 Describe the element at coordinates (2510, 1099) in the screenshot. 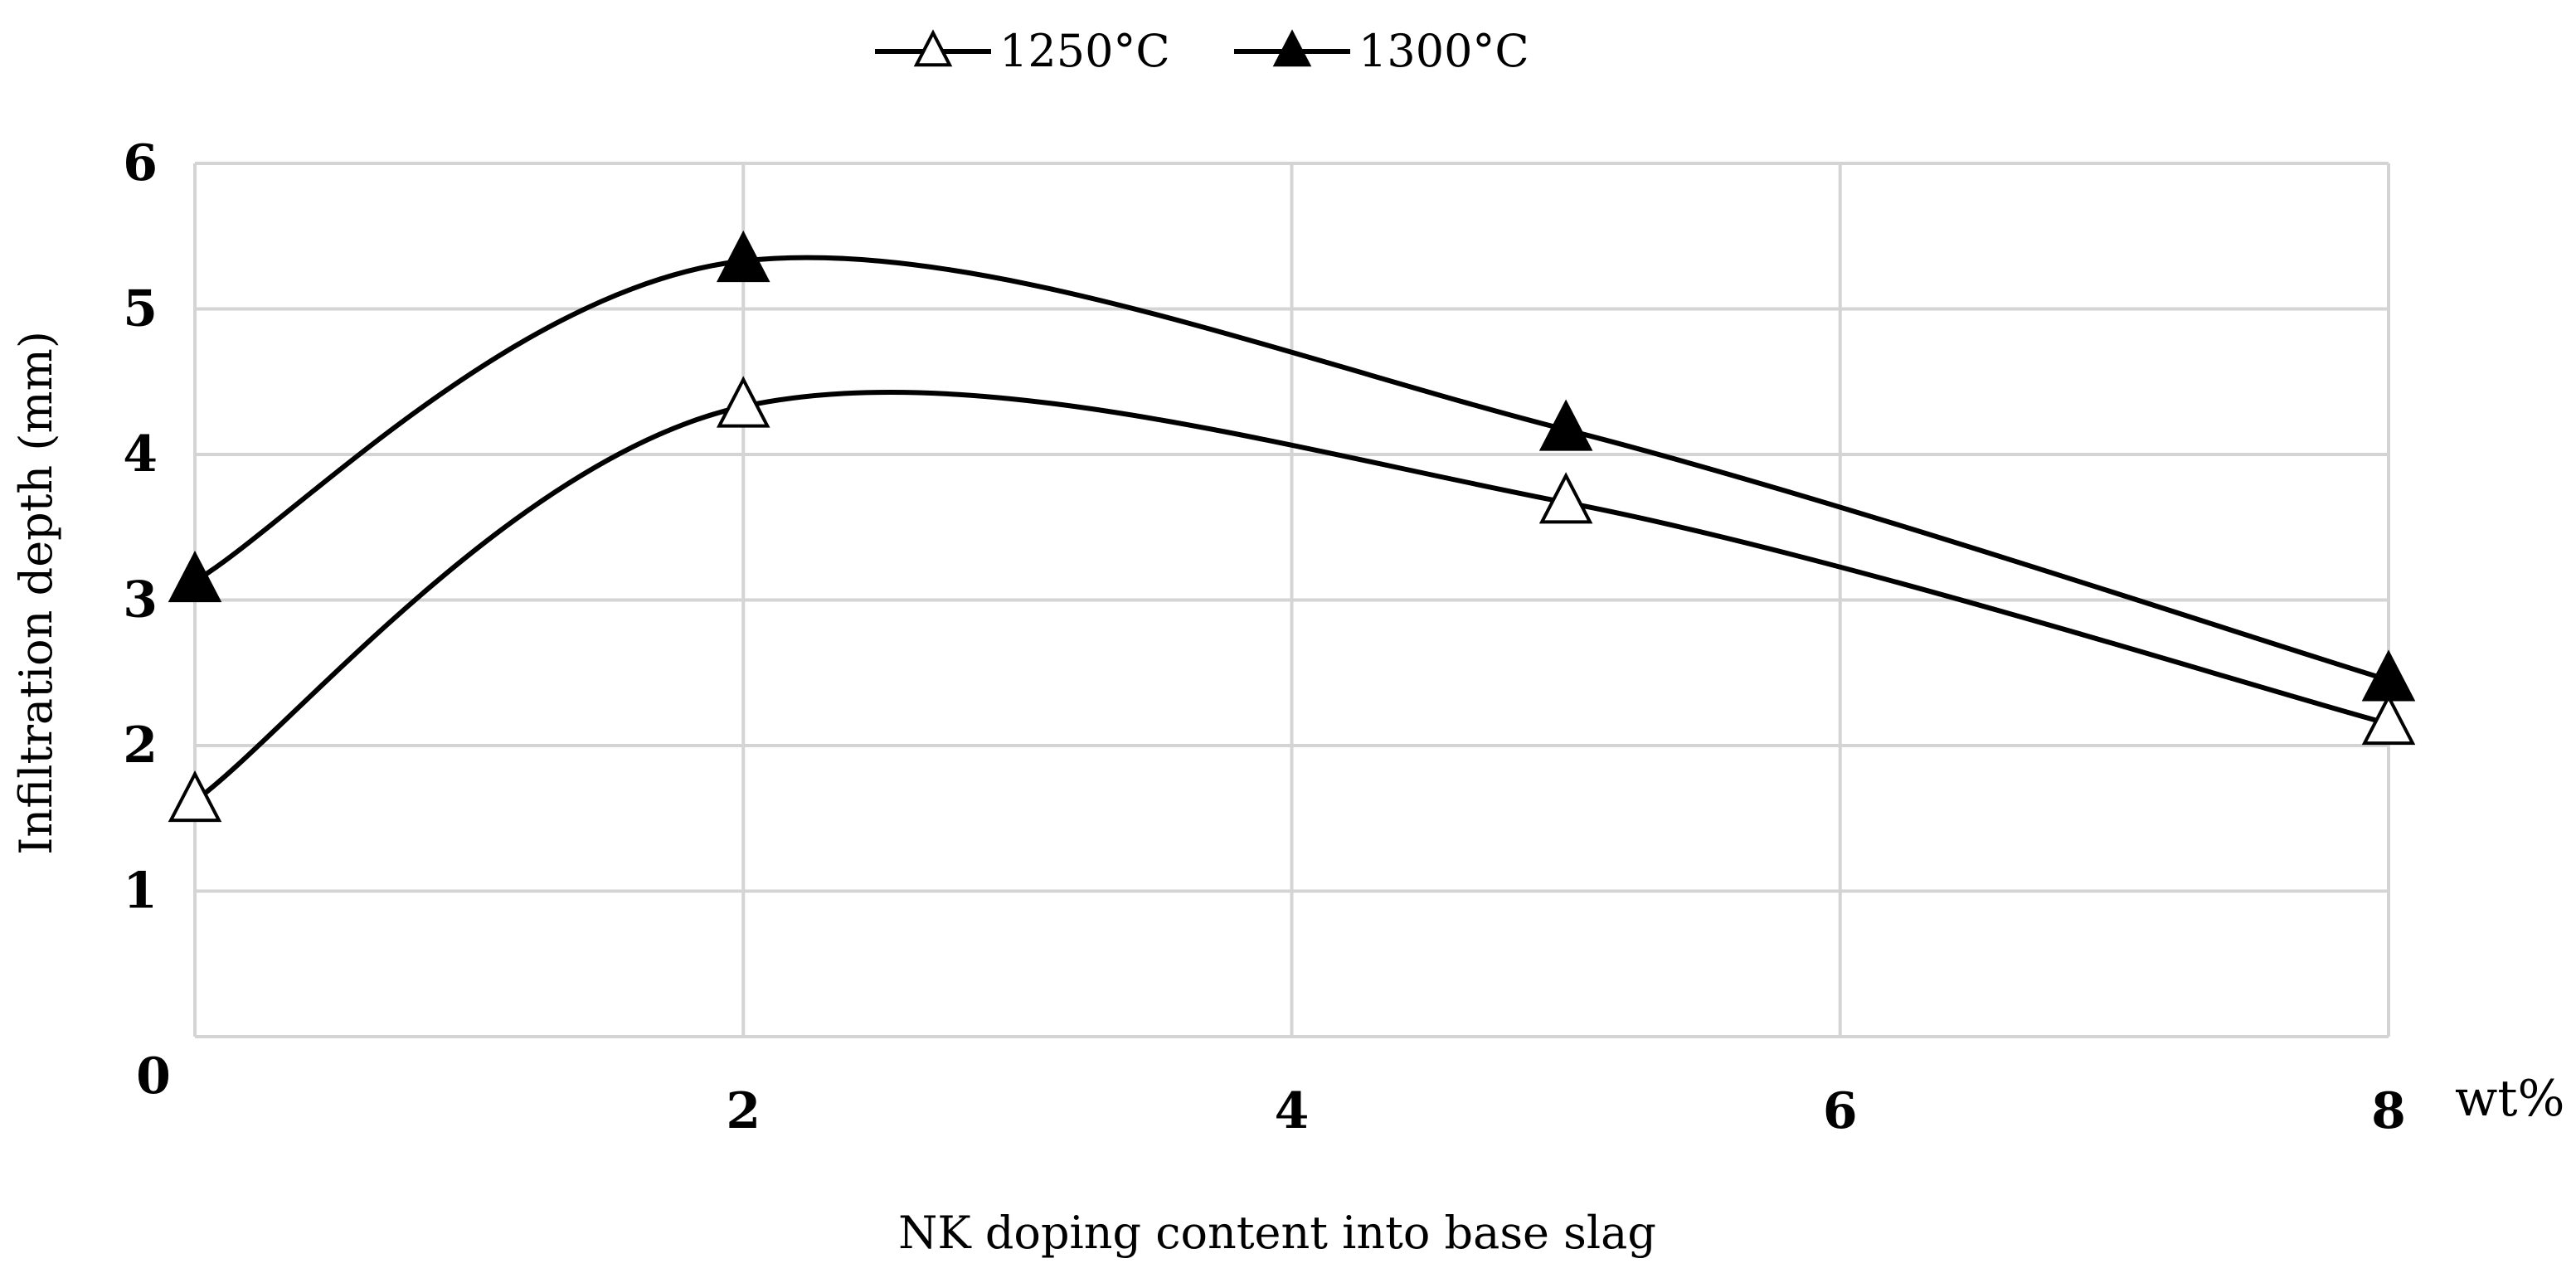

I see `x-unit-label: wt%` at that location.